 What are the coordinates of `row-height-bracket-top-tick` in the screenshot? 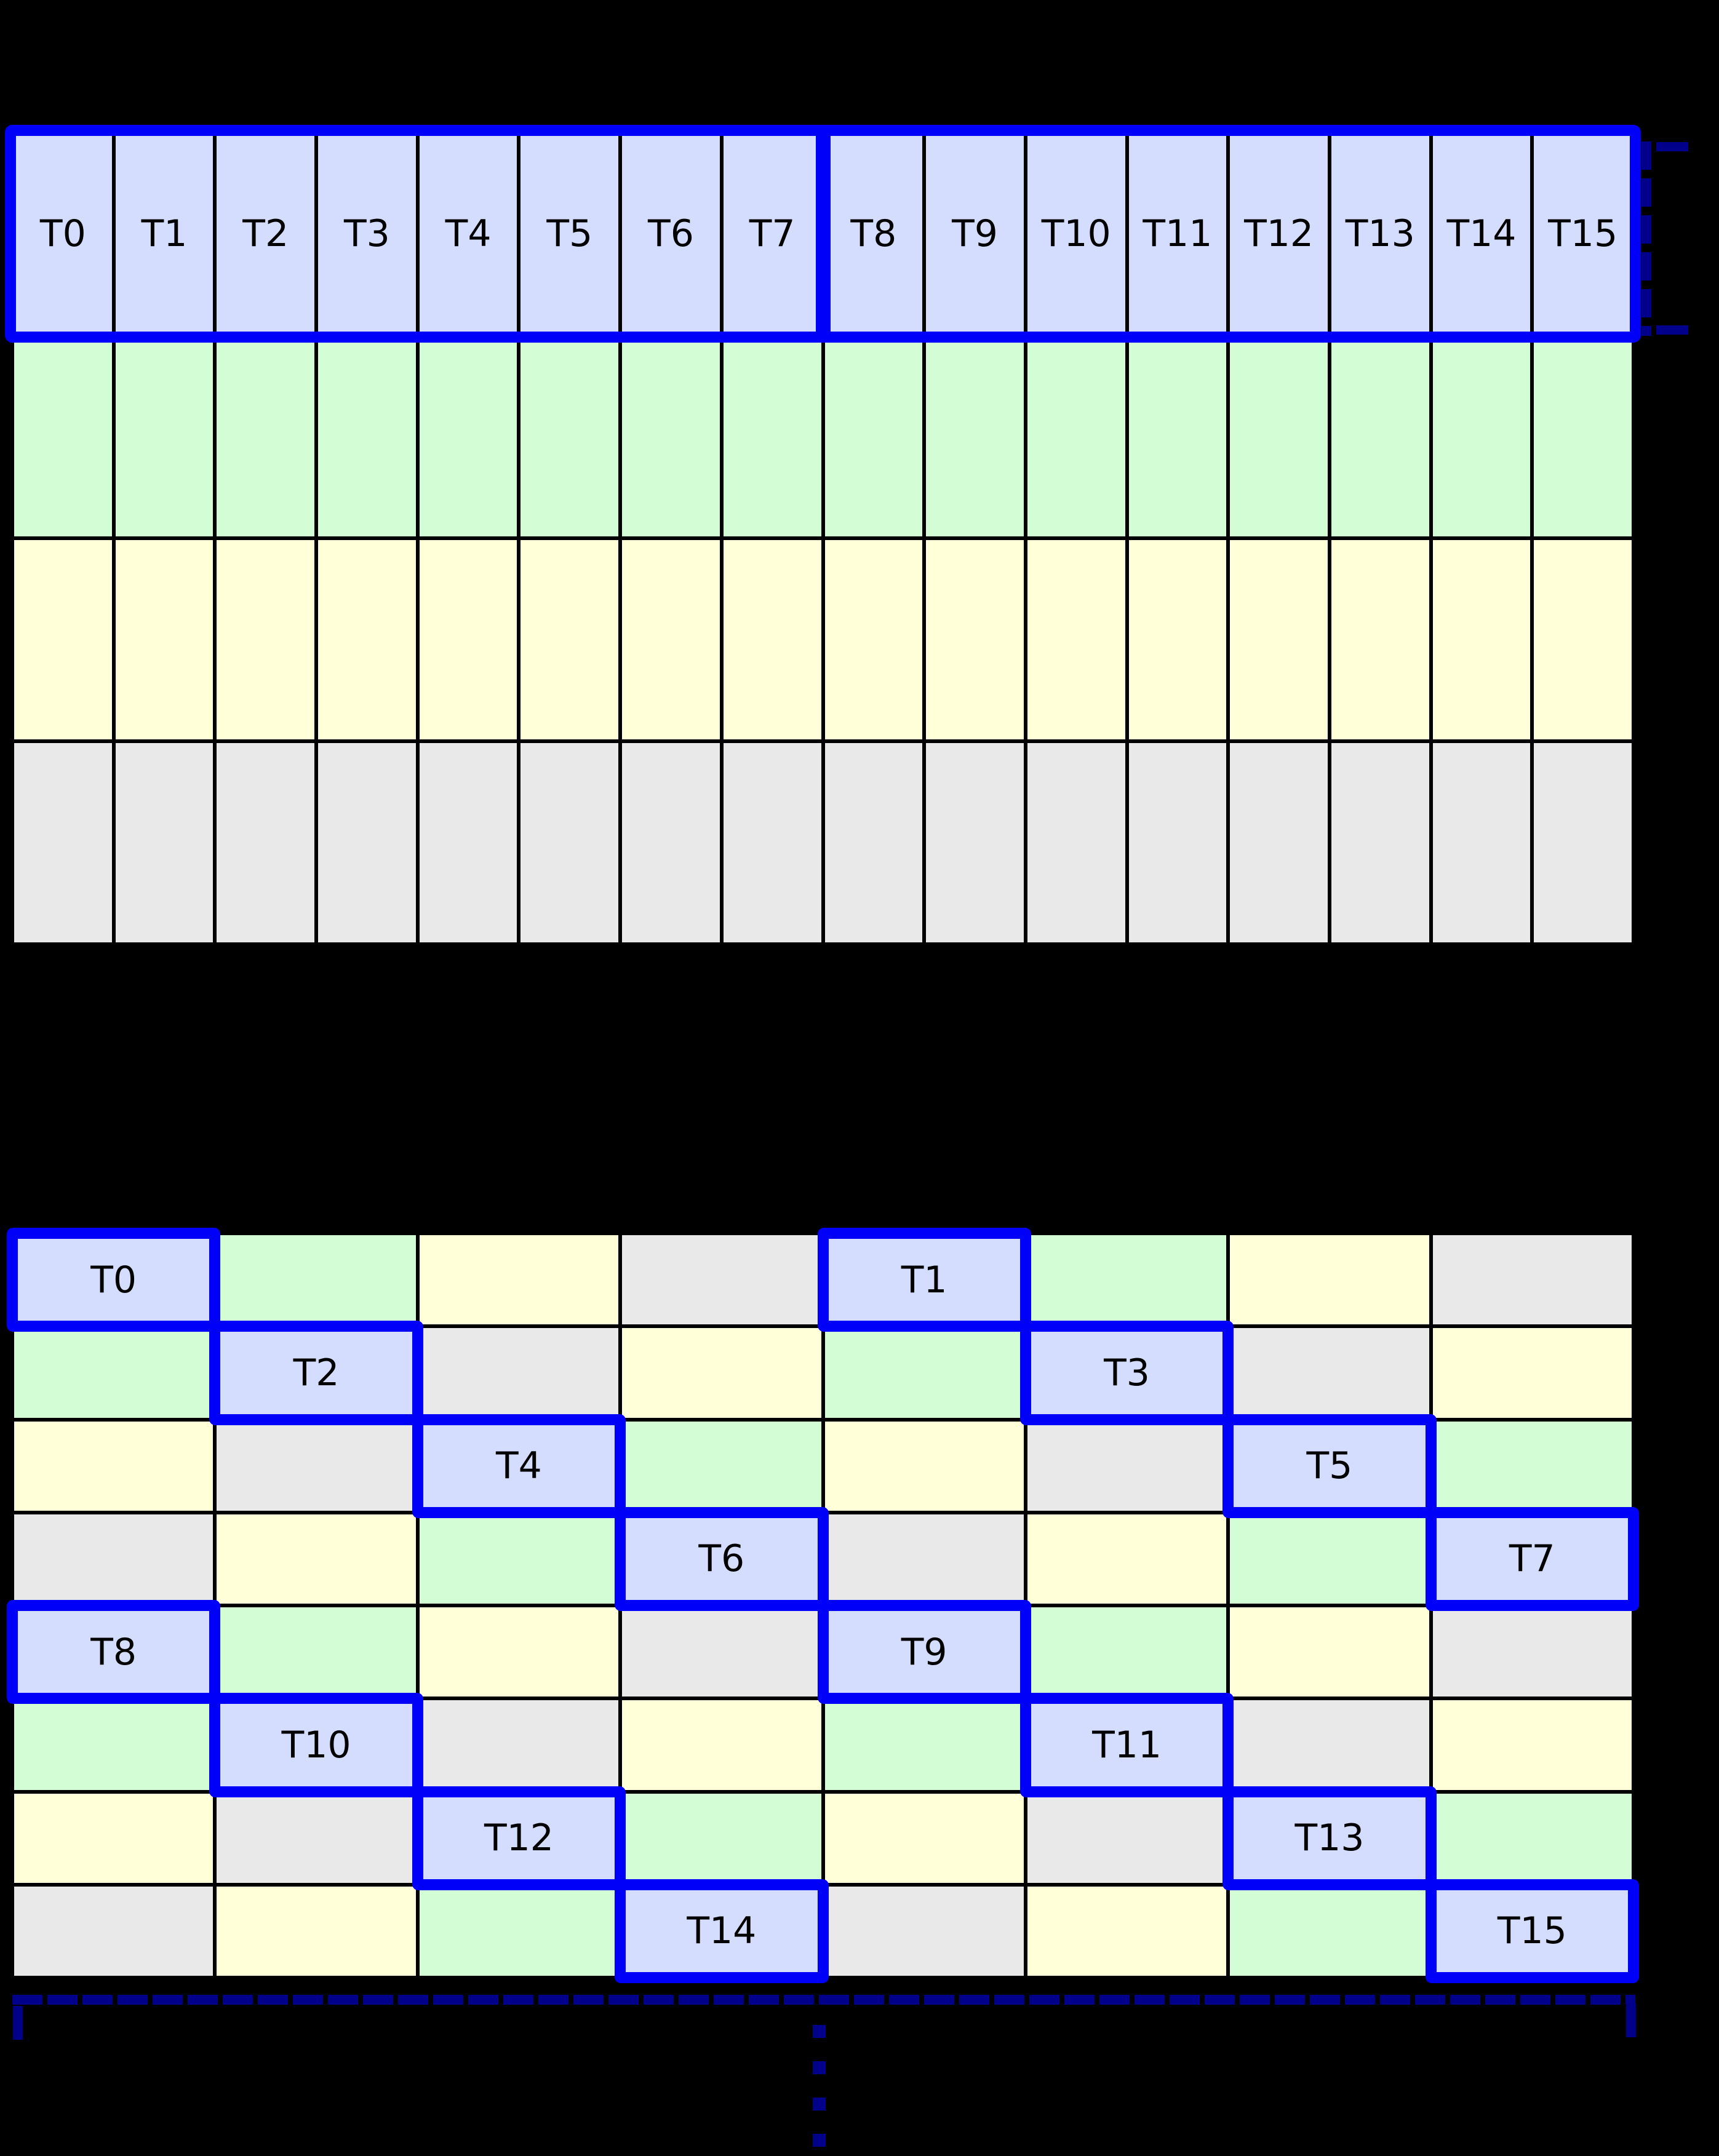 It's located at (1672, 146).